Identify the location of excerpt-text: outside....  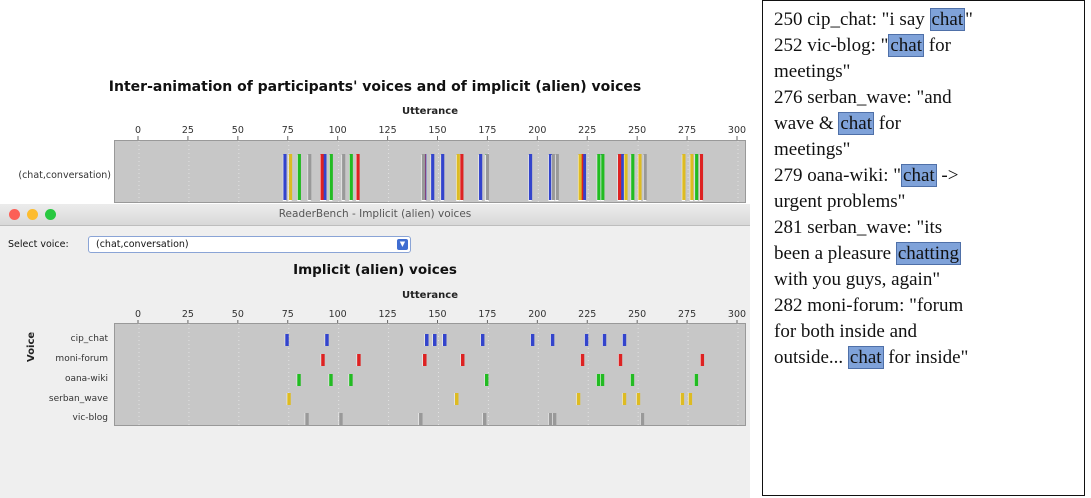
(811, 357).